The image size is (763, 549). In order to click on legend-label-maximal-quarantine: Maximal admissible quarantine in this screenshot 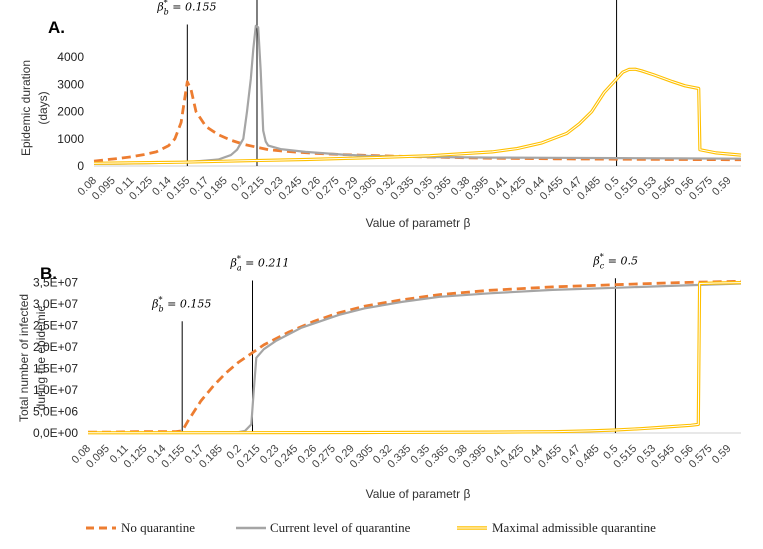, I will do `click(574, 527)`.